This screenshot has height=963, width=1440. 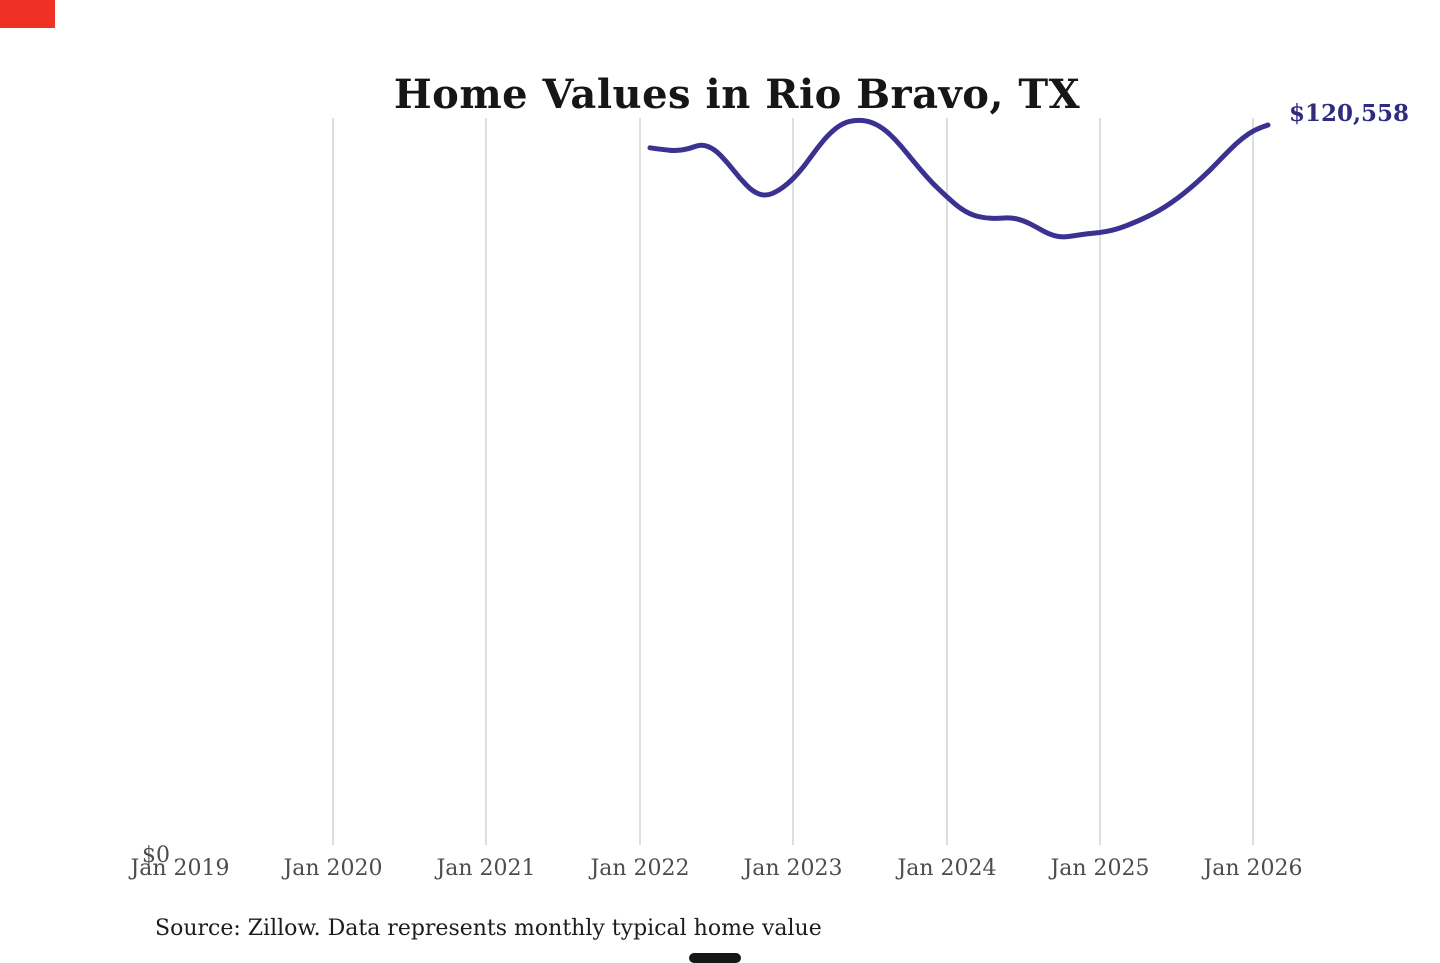 What do you see at coordinates (1253, 868) in the screenshot?
I see `x-tick-label: Jan 2026` at bounding box center [1253, 868].